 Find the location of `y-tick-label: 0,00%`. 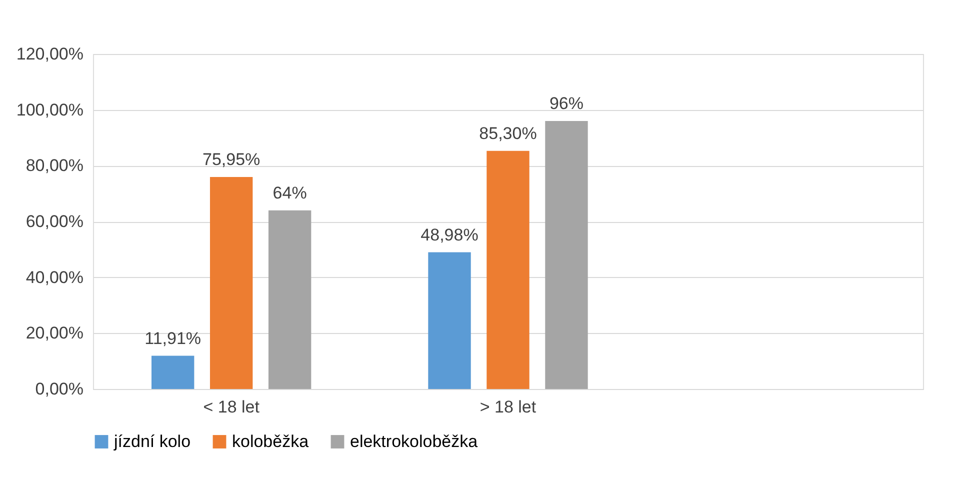

y-tick-label: 0,00% is located at coordinates (59, 389).